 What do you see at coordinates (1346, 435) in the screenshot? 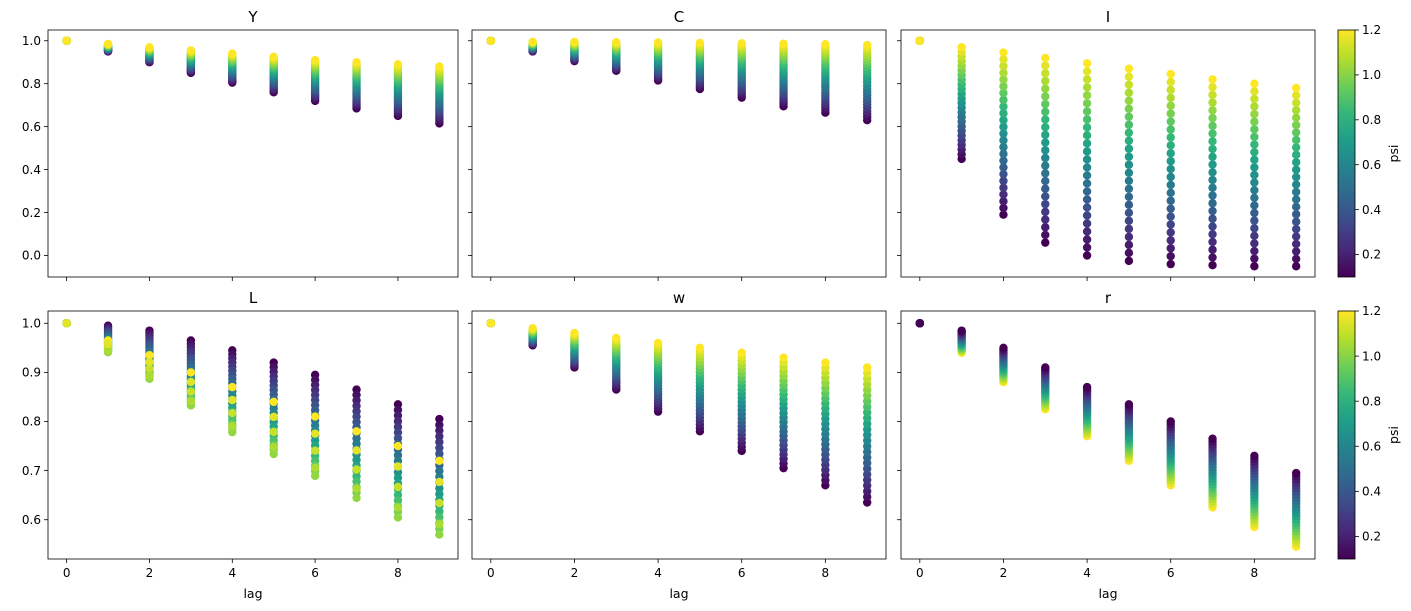
I see `colorbar-gradient` at bounding box center [1346, 435].